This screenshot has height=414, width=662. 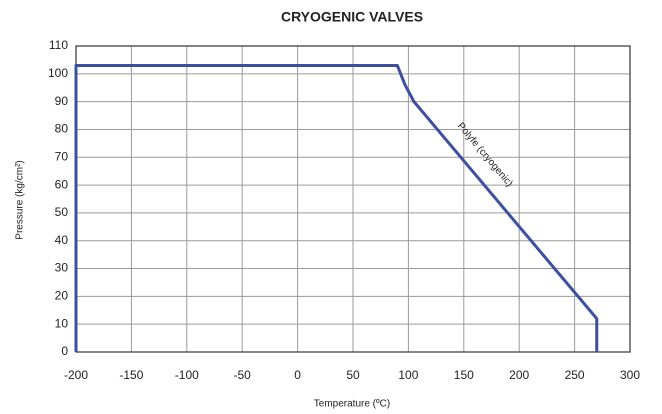 I want to click on x-tick-label: -150, so click(x=131, y=375).